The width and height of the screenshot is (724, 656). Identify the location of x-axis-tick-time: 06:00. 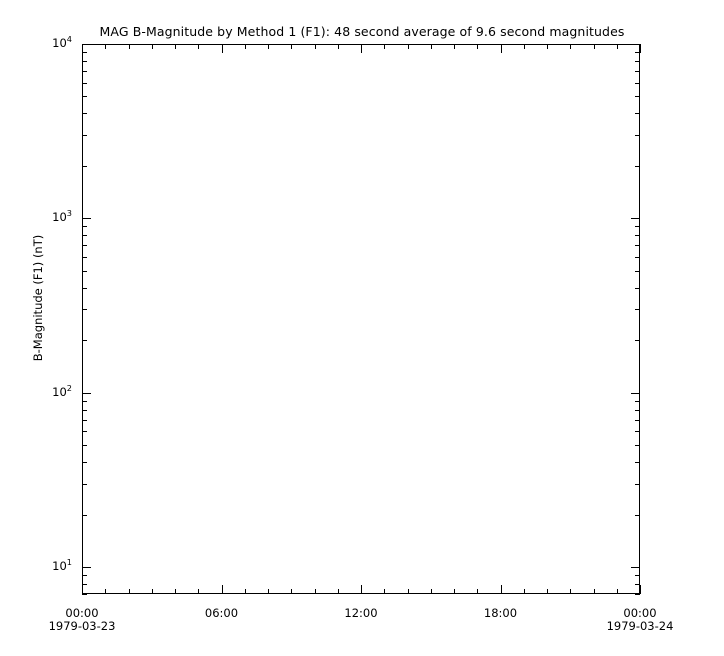
(221, 613).